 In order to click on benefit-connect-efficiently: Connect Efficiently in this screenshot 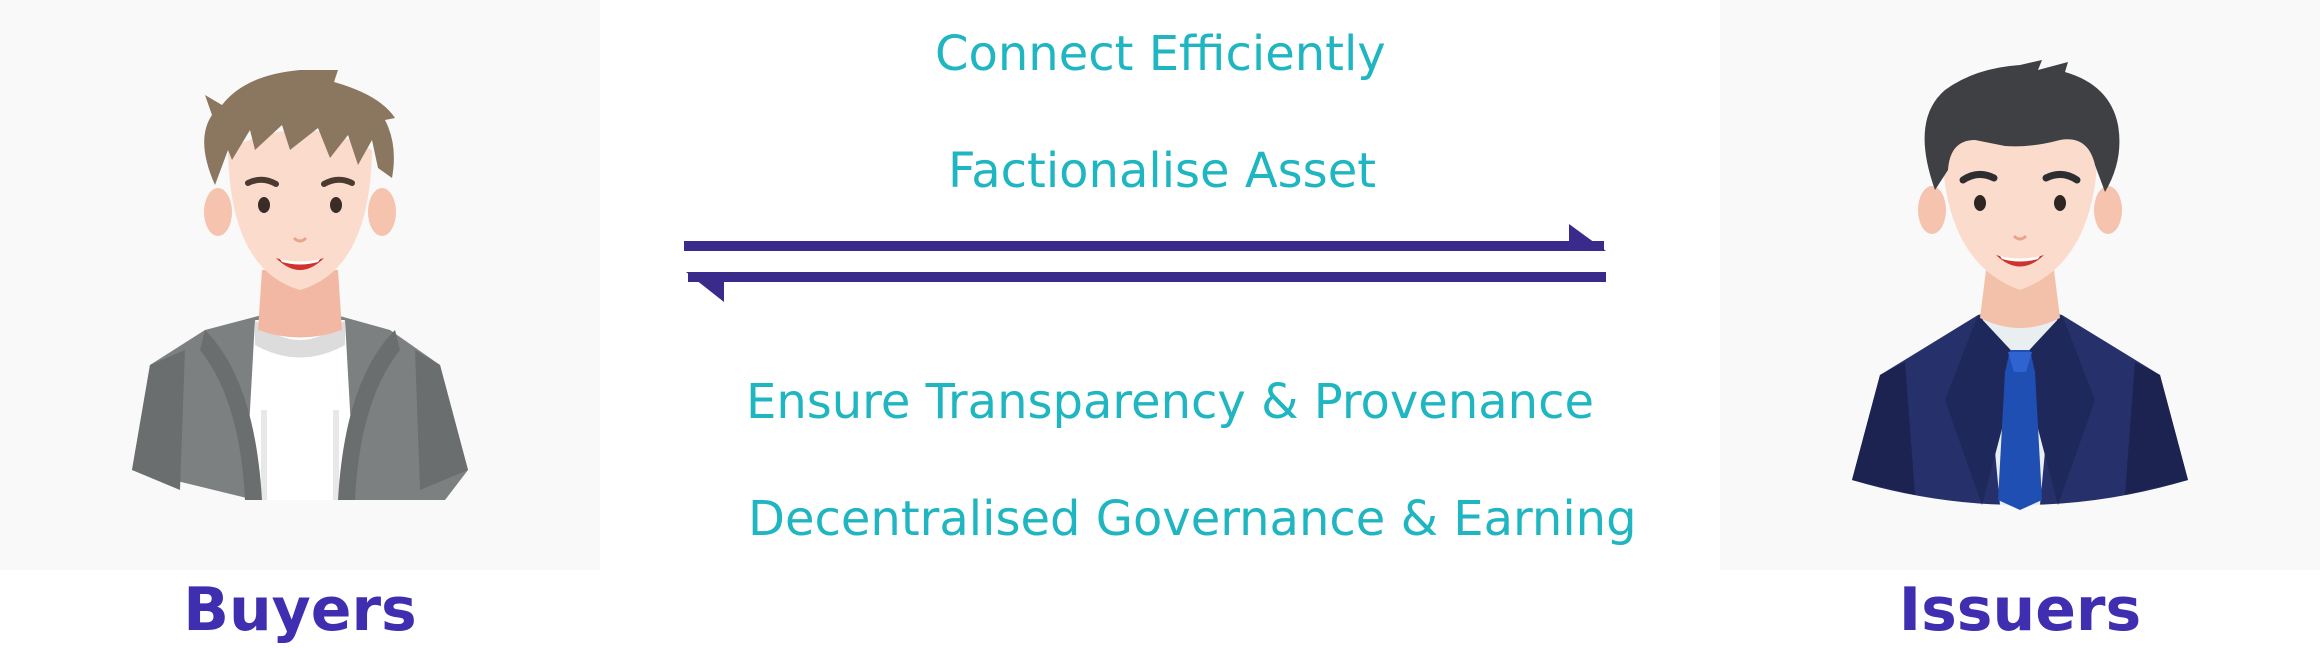, I will do `click(1160, 54)`.